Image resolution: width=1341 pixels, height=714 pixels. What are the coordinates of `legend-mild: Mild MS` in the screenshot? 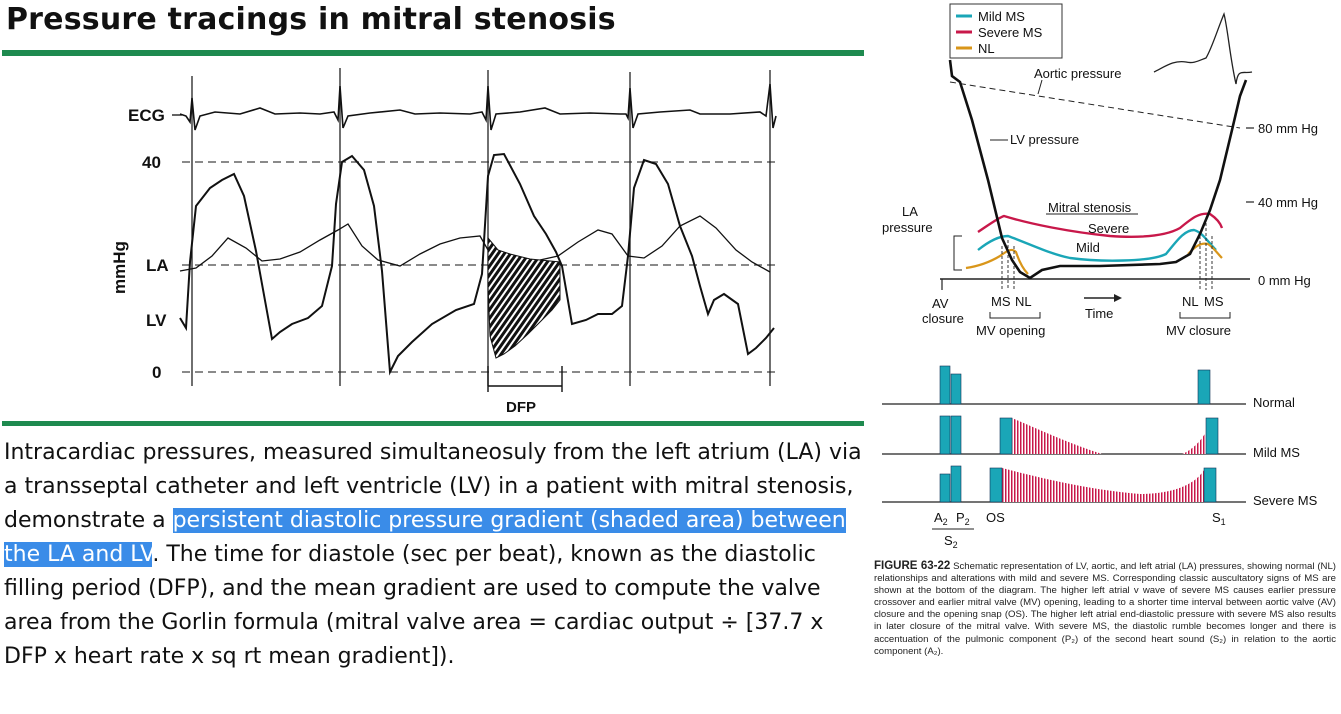 It's located at (1001, 16).